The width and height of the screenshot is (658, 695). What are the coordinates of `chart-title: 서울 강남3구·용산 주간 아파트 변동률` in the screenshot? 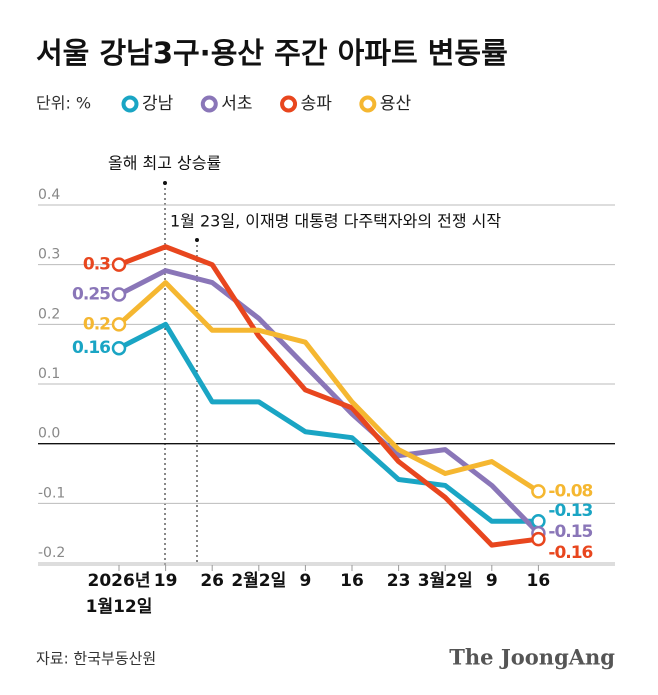 It's located at (272, 53).